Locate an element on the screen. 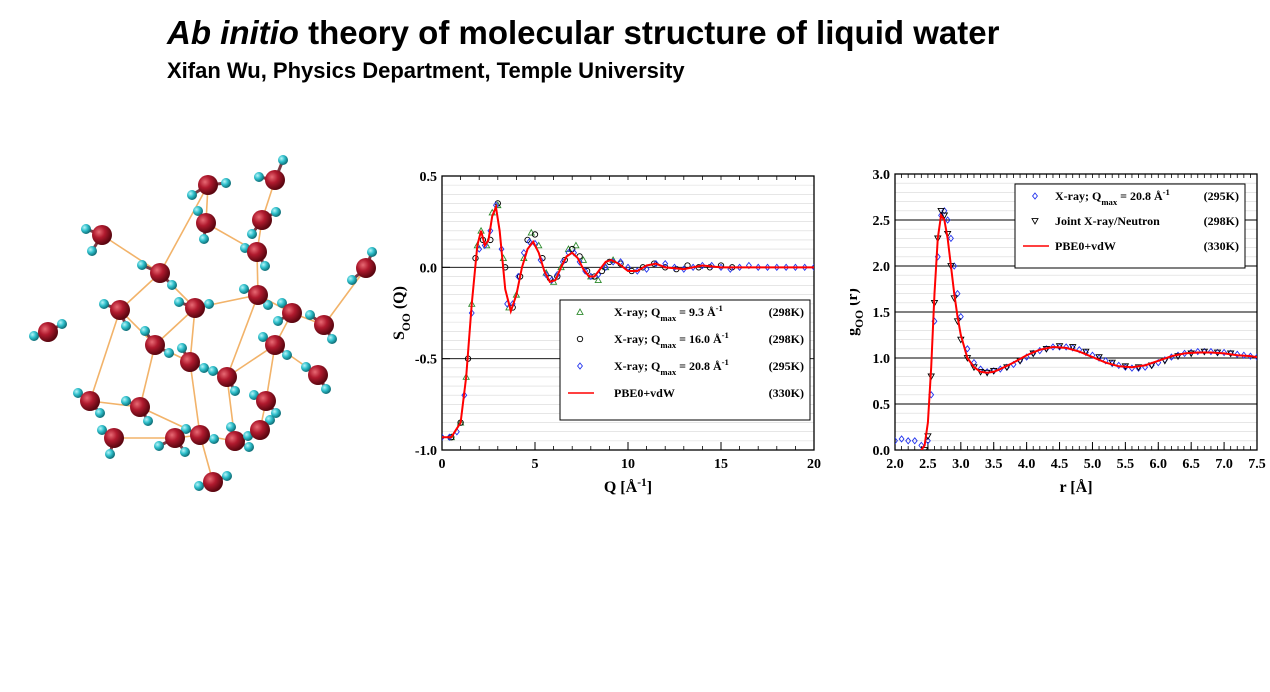 This screenshot has height=692, width=1270. legend-label: PBE0+vdW is located at coordinates (644, 393).